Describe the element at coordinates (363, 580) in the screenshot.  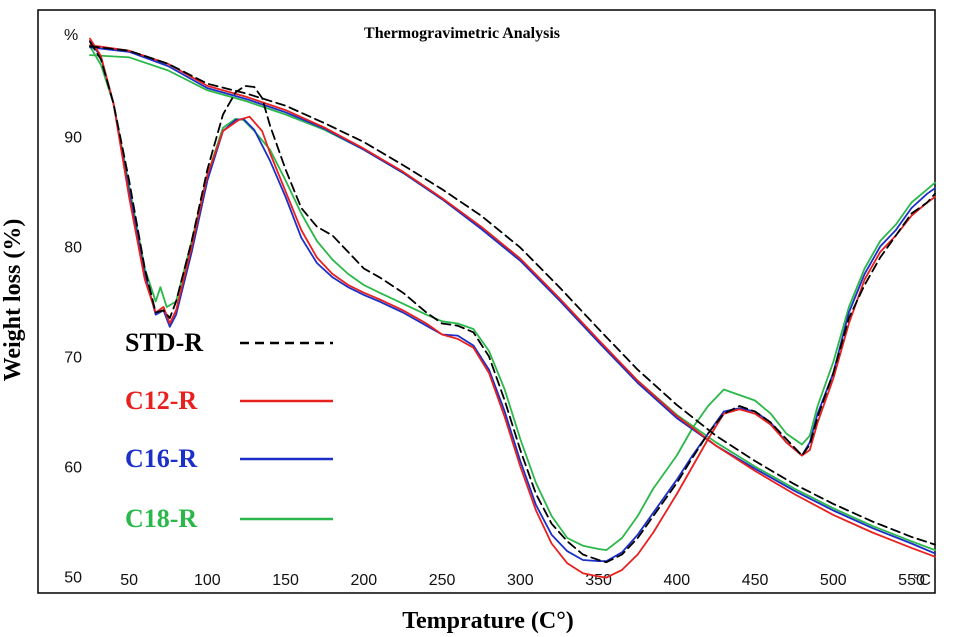
I see `x-tick-label: 200` at that location.